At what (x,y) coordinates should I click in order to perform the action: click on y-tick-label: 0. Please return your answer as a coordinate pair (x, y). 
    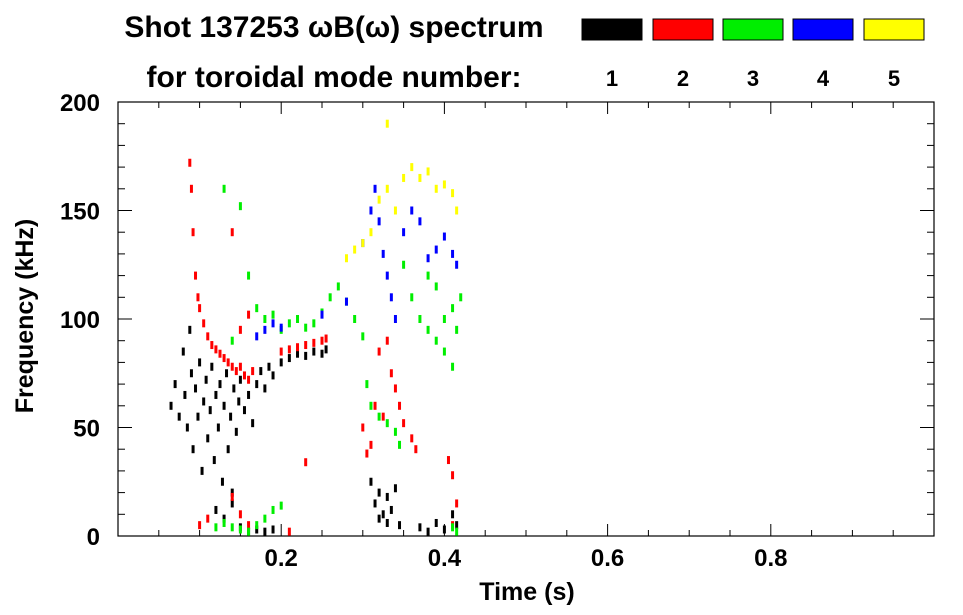
    Looking at the image, I should click on (93, 537).